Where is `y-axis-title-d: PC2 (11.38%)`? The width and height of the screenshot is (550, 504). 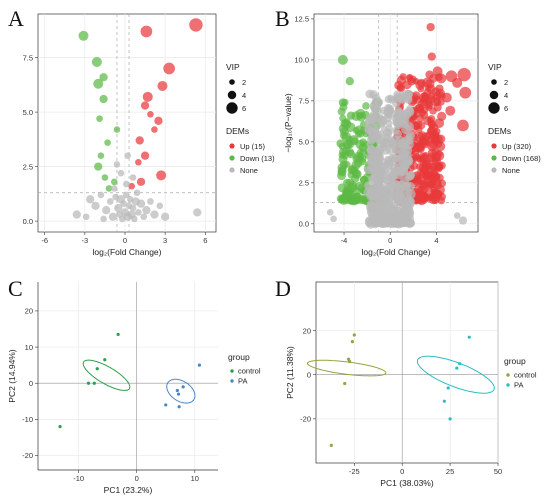
y-axis-title-d: PC2 (11.38%) is located at coordinates (290, 372).